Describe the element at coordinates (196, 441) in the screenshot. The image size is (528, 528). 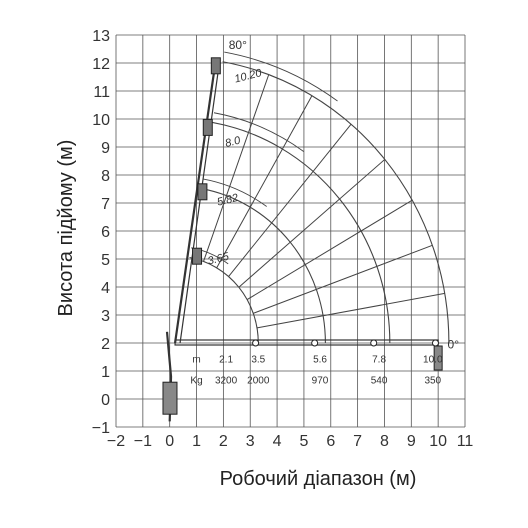
I see `x-tick-label: 1` at that location.